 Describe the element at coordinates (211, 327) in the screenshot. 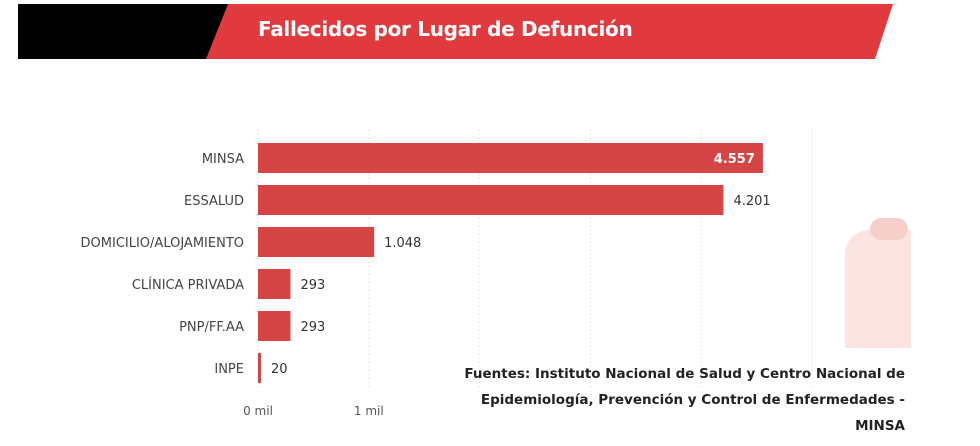

I see `category-label: PNP/FF.AA` at that location.